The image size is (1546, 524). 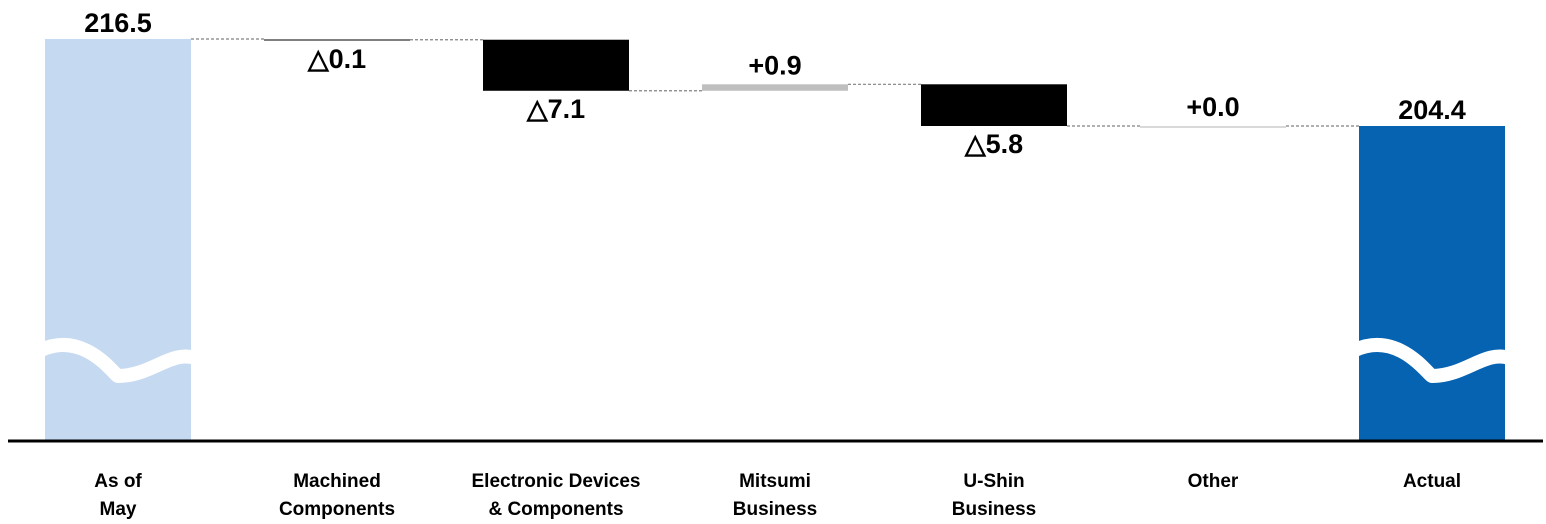 What do you see at coordinates (336, 59) in the screenshot?
I see `value-label-1: △0.1` at bounding box center [336, 59].